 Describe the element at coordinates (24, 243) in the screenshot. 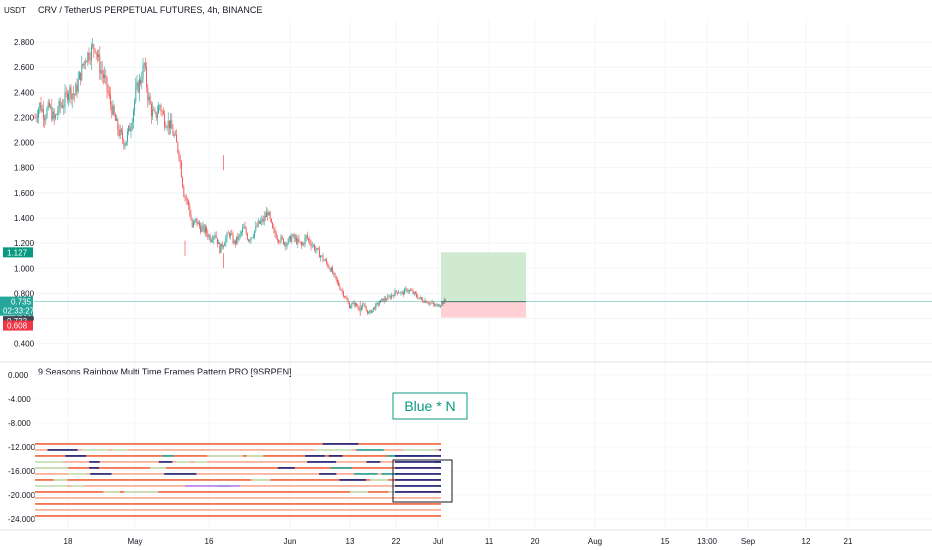

I see `price-tick-label: 1.200` at that location.